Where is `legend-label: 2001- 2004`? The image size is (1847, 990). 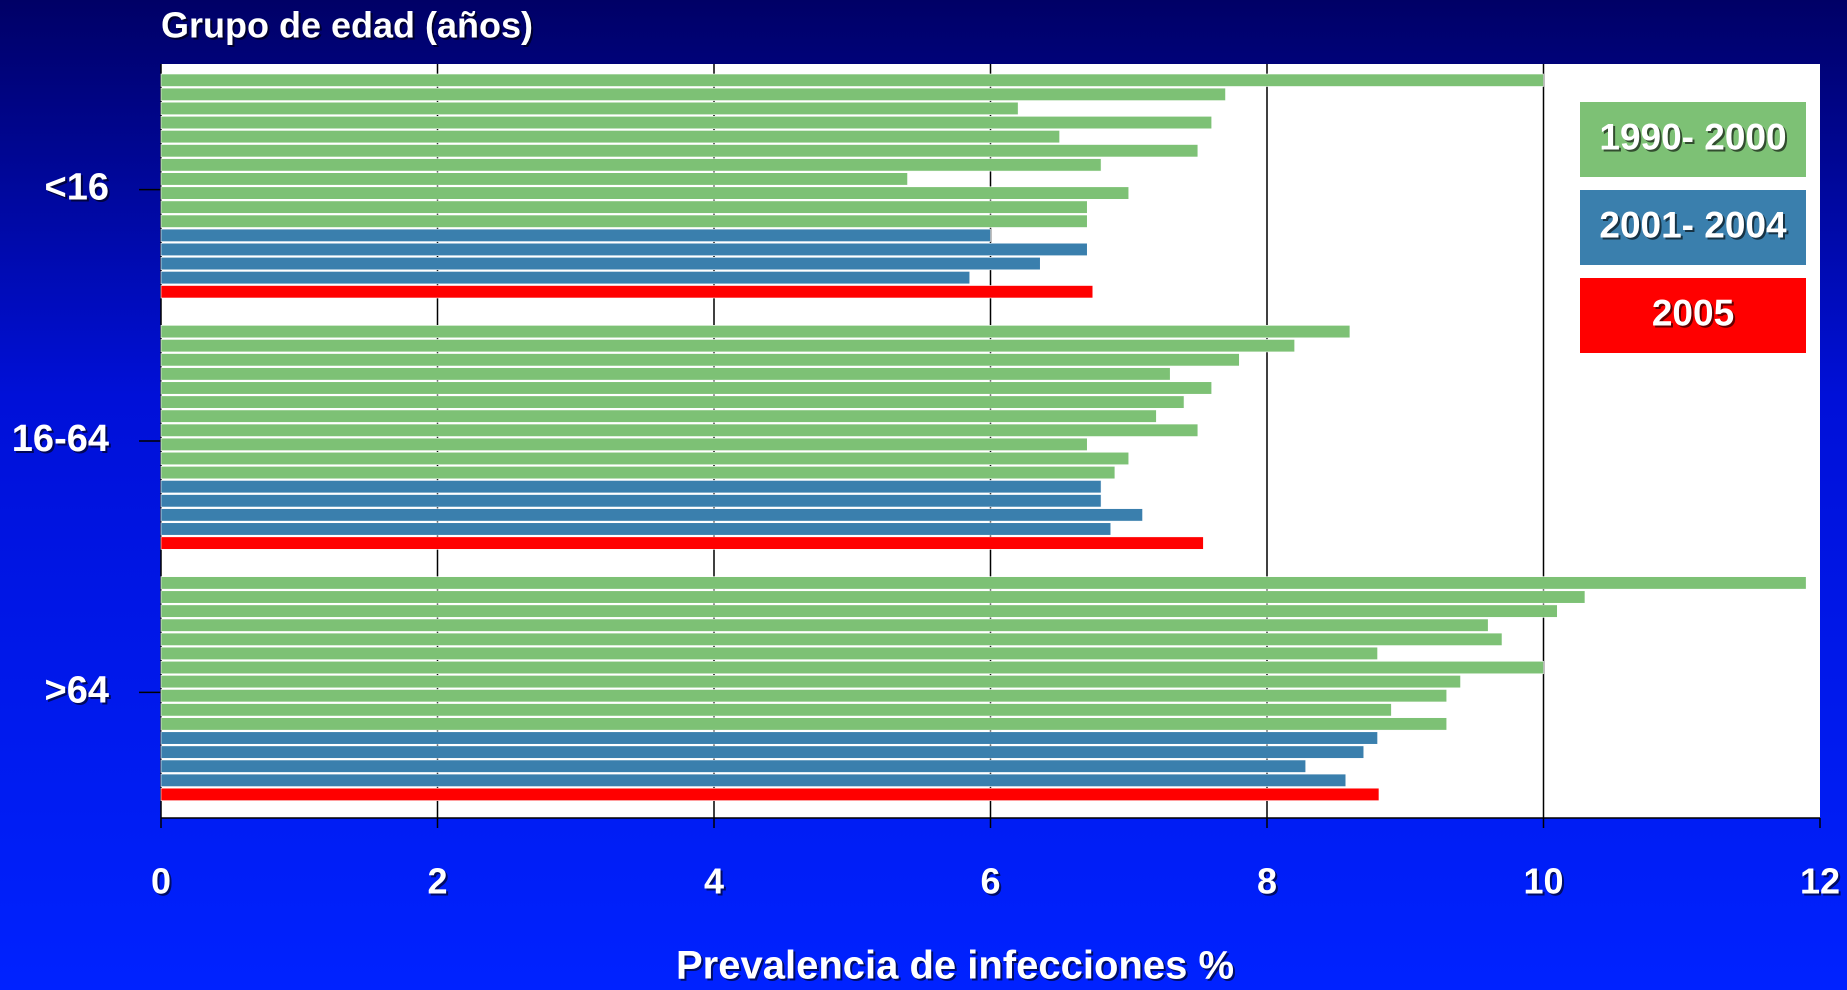
legend-label: 2001- 2004 is located at coordinates (1693, 224).